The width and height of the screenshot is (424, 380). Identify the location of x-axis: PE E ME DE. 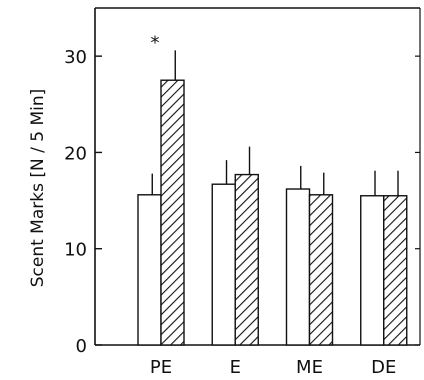
(273, 367).